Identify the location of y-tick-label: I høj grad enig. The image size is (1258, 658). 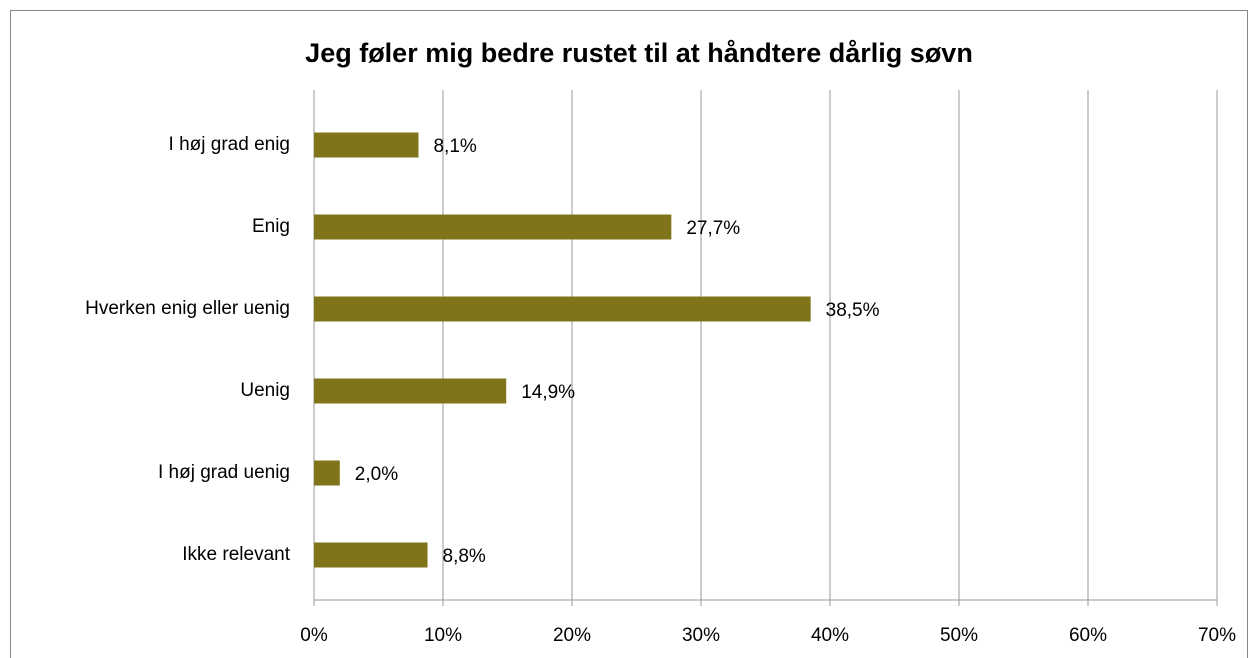
(229, 144).